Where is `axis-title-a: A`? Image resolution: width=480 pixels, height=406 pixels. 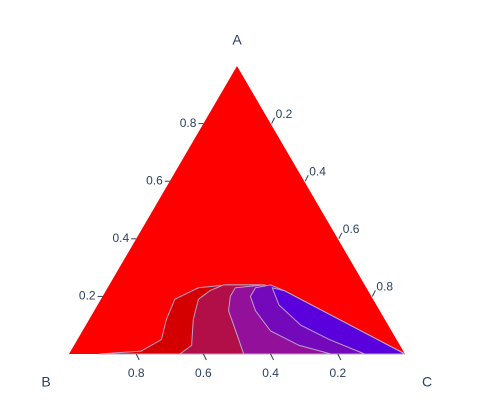 axis-title-a: A is located at coordinates (237, 40).